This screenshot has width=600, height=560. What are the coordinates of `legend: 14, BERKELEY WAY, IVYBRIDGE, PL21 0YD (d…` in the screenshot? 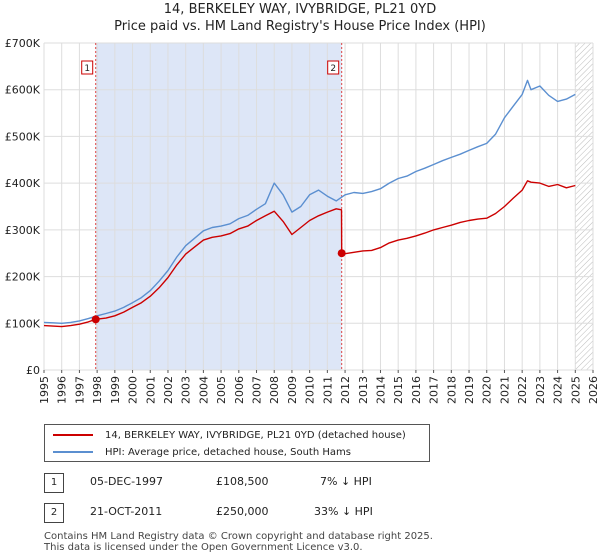 It's located at (237, 443).